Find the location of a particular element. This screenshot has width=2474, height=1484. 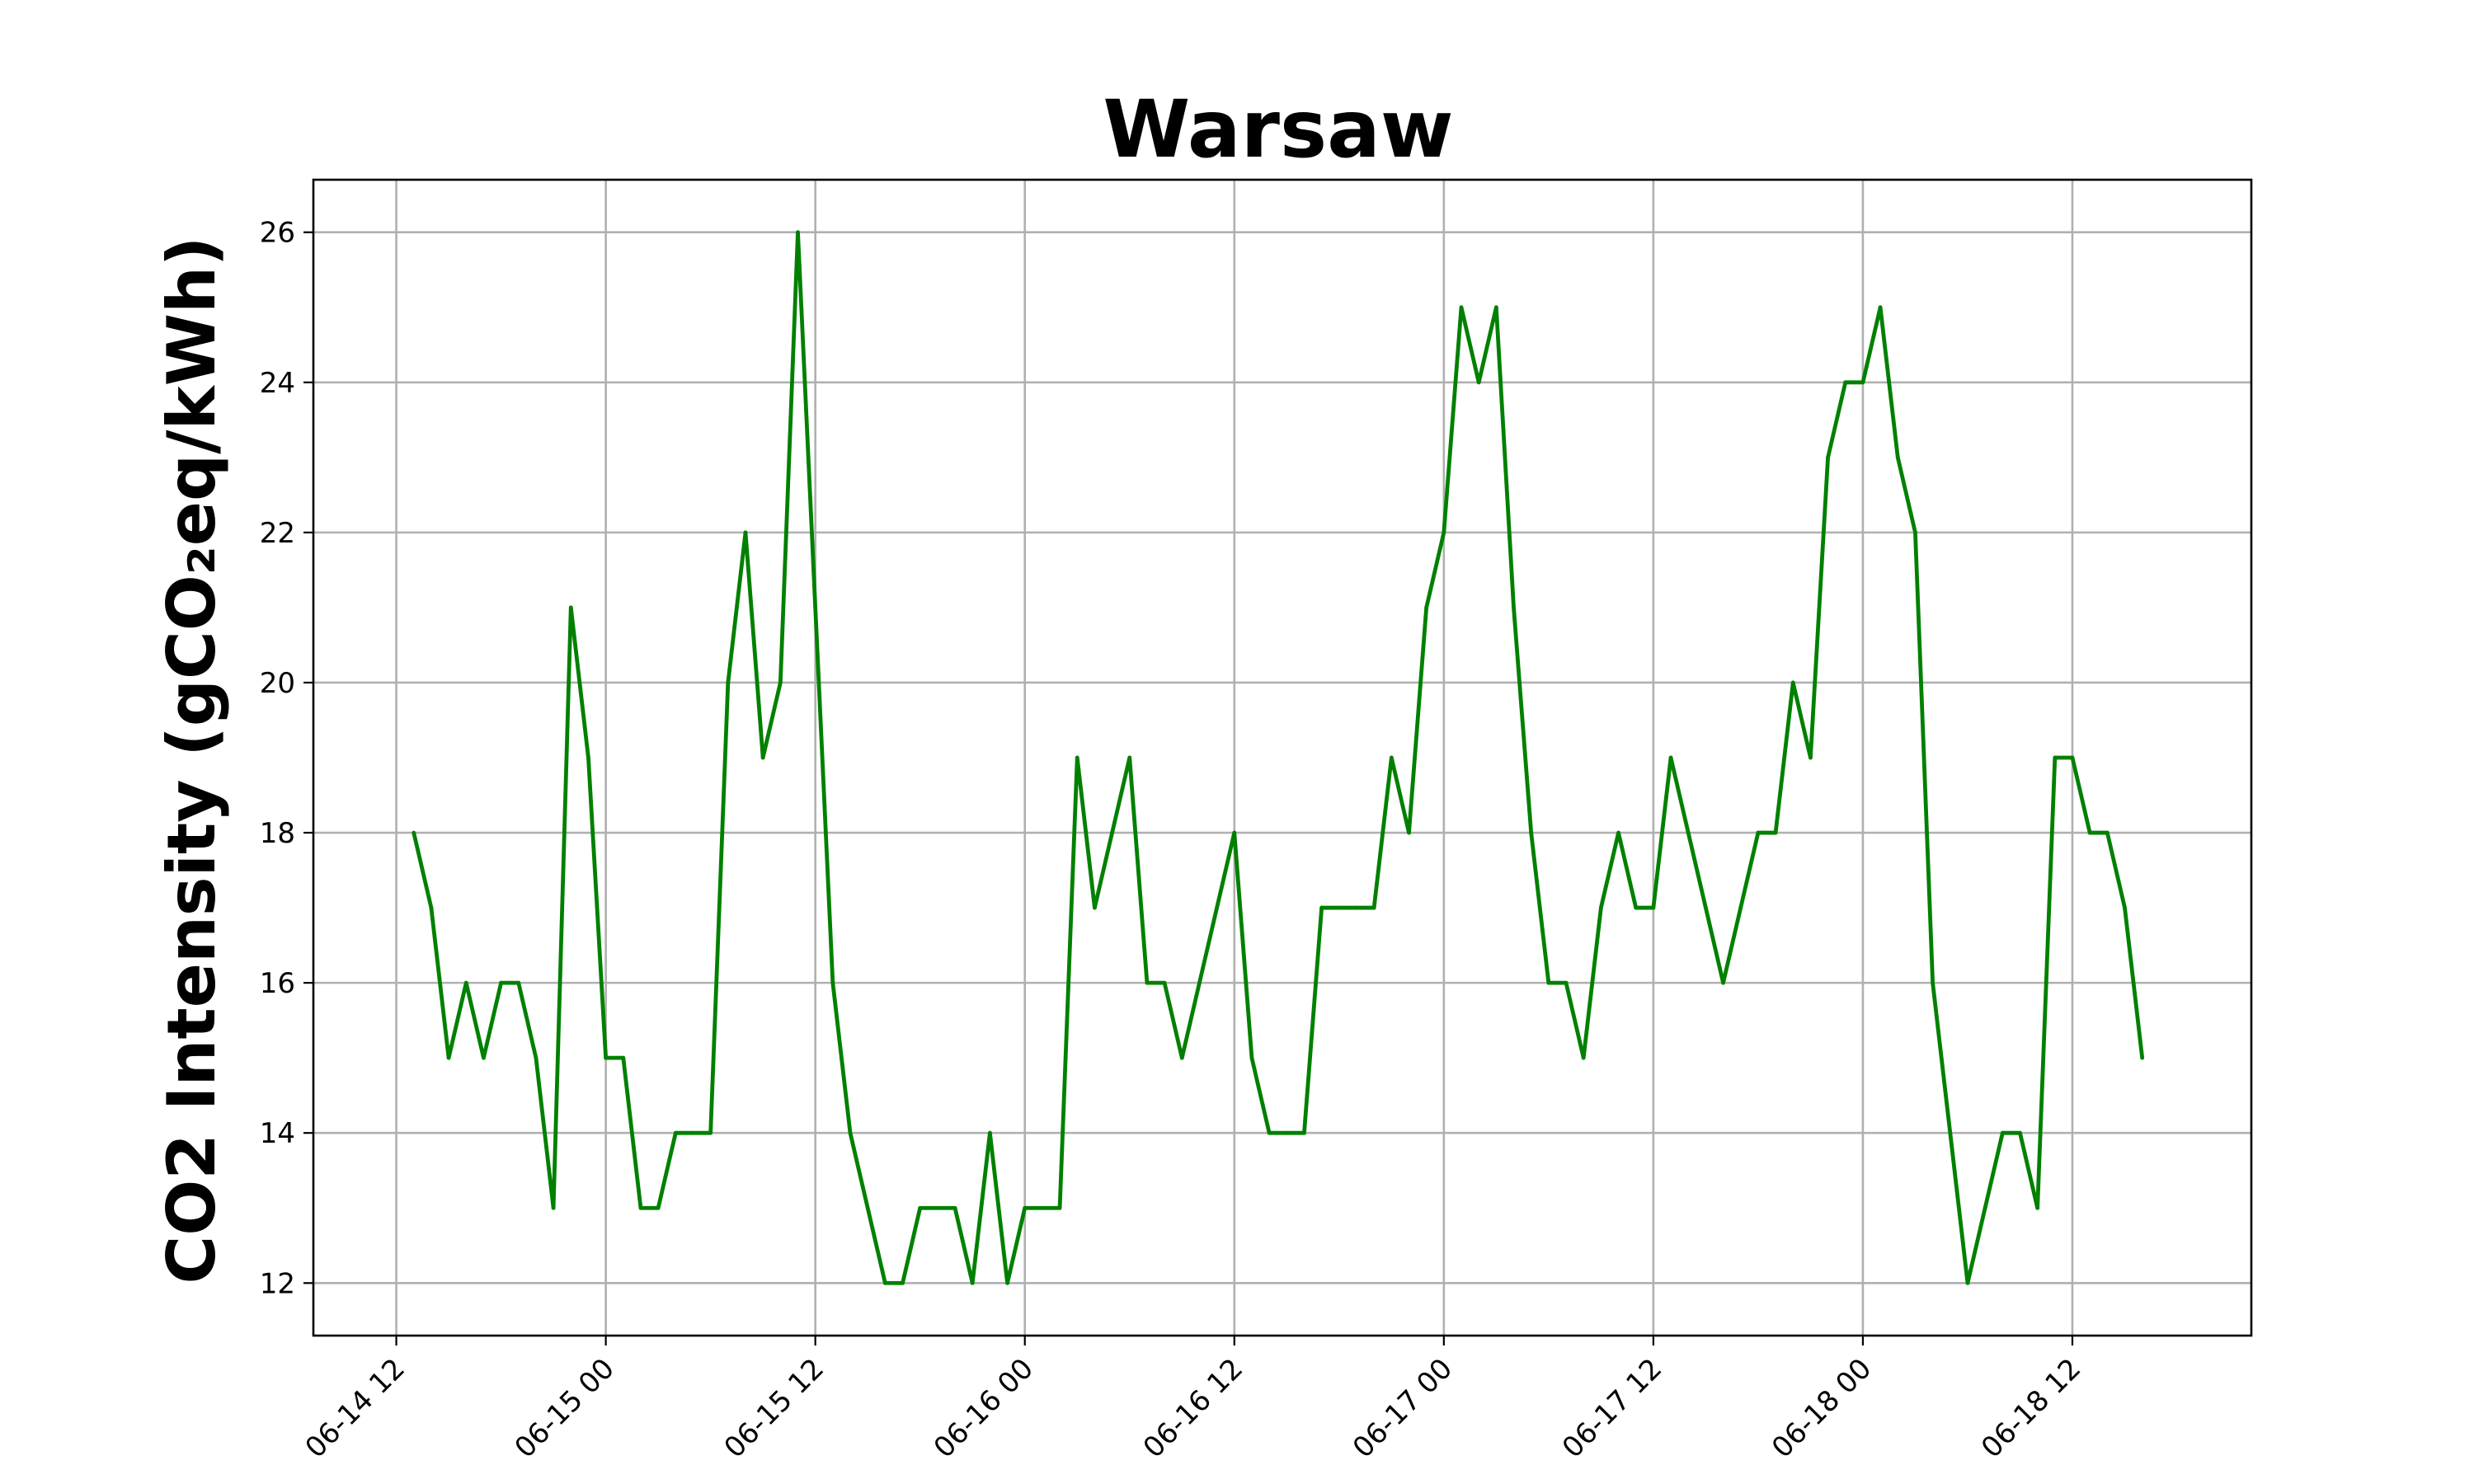

y-axis-label: CO2 Intensity (gCO₂eq/kWh) is located at coordinates (191, 760).